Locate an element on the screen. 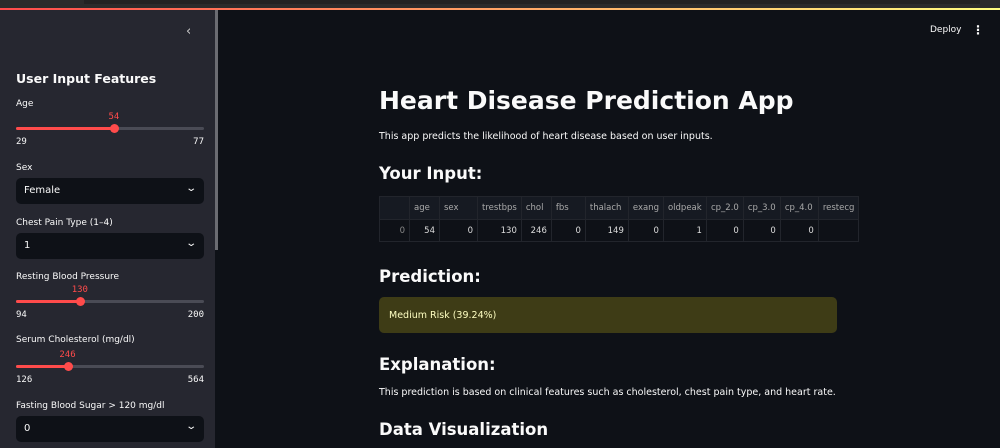 The height and width of the screenshot is (448, 1000). explanation-heading: Explanation: is located at coordinates (437, 364).